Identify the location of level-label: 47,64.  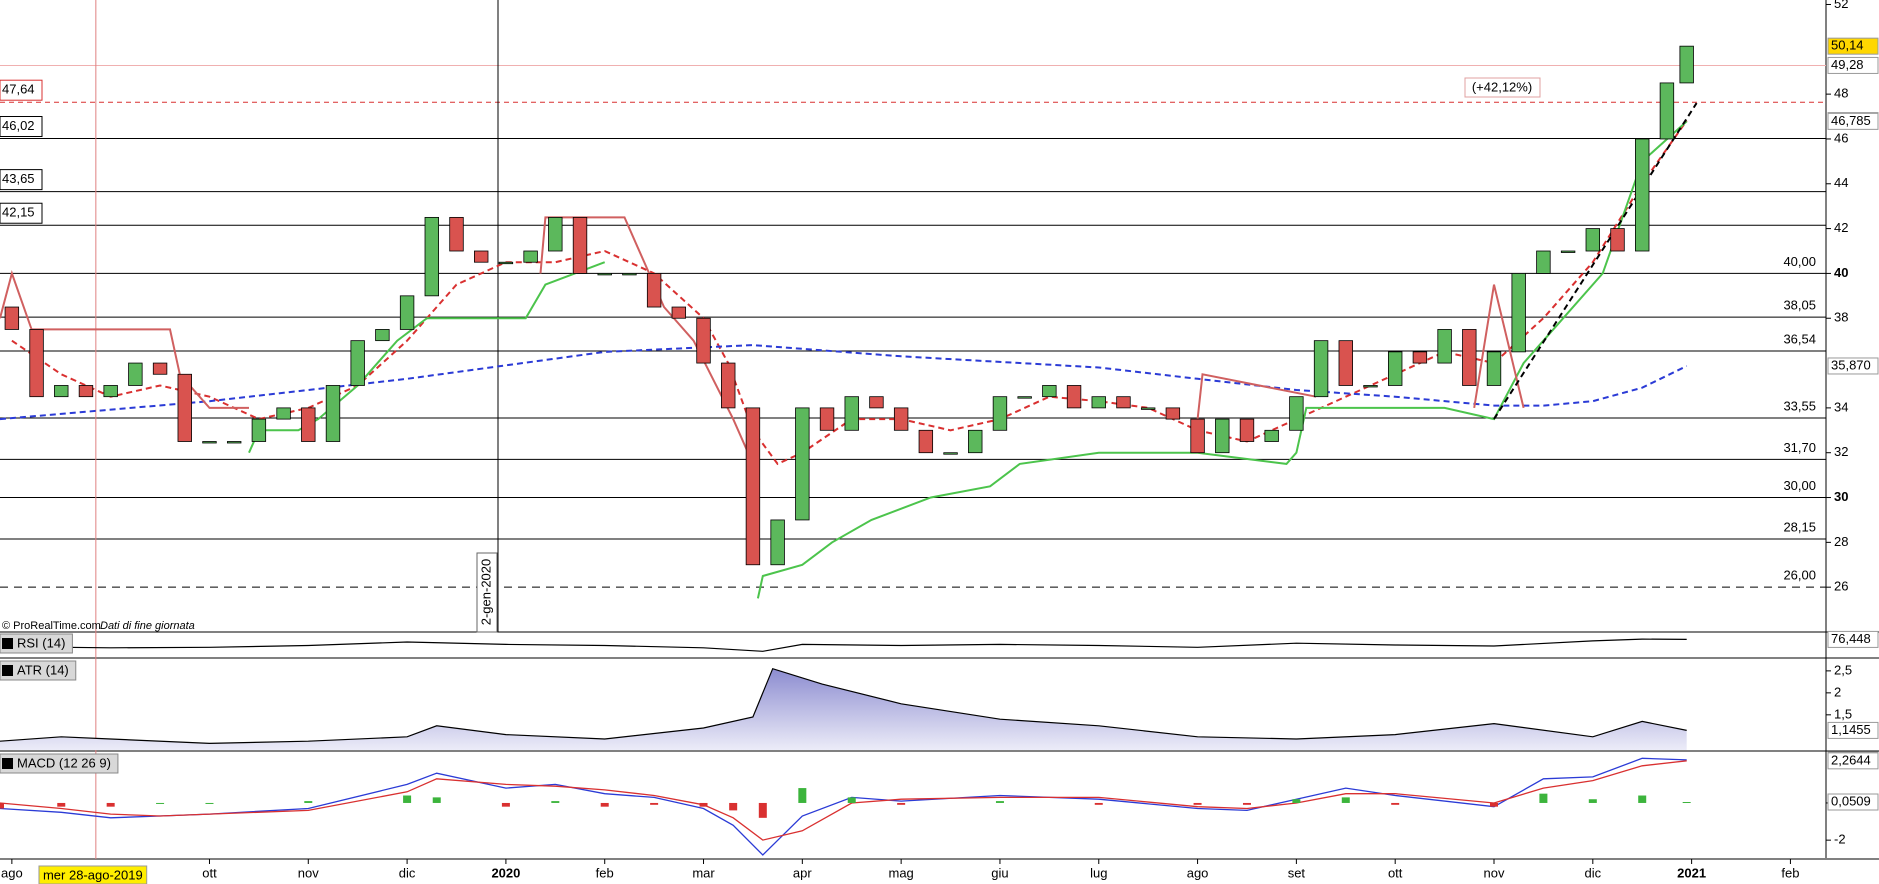
(18, 89).